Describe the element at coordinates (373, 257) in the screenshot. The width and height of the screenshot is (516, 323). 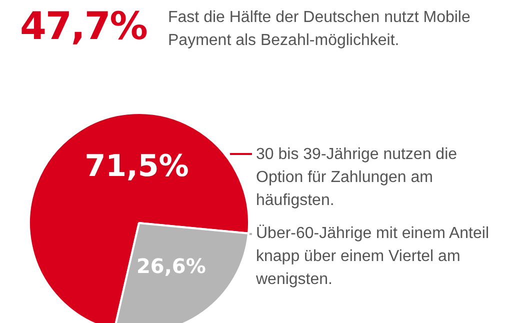
I see `text: Über-60-Jährige mit einem Anteil knapp über einem Viertel am wenigsten.` at that location.